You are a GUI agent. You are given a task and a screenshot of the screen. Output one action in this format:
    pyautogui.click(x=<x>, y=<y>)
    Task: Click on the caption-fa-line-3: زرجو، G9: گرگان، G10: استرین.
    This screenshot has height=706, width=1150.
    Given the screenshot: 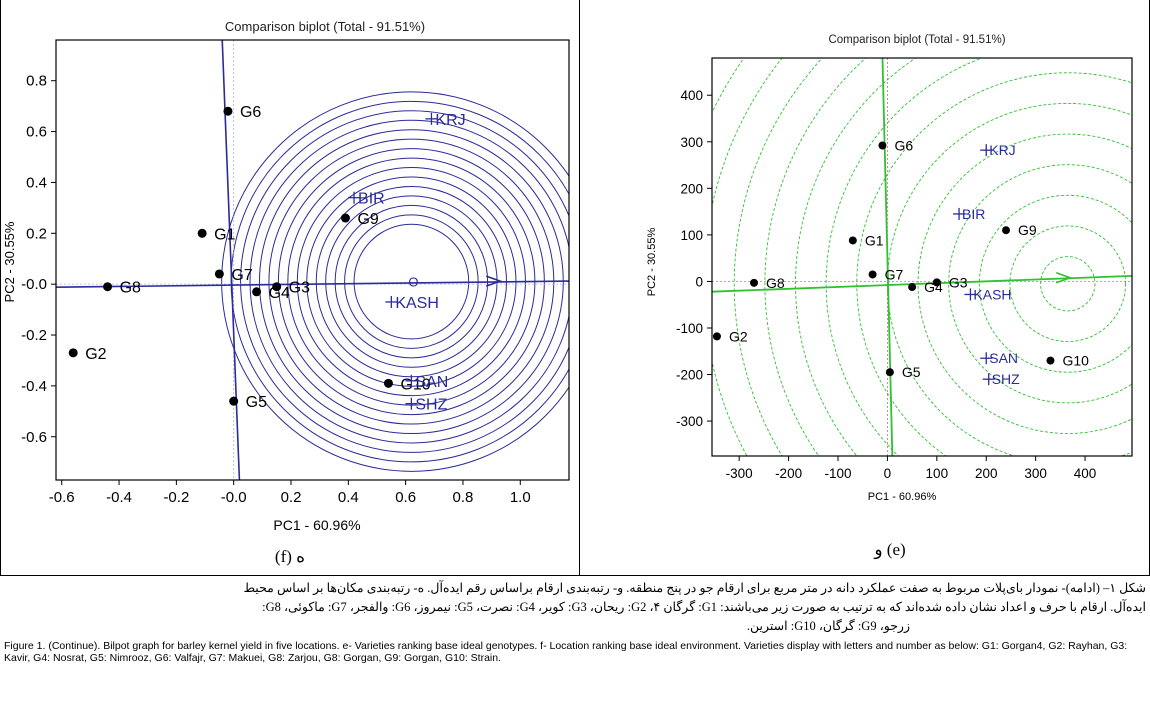 What is the action you would take?
    pyautogui.click(x=828, y=626)
    